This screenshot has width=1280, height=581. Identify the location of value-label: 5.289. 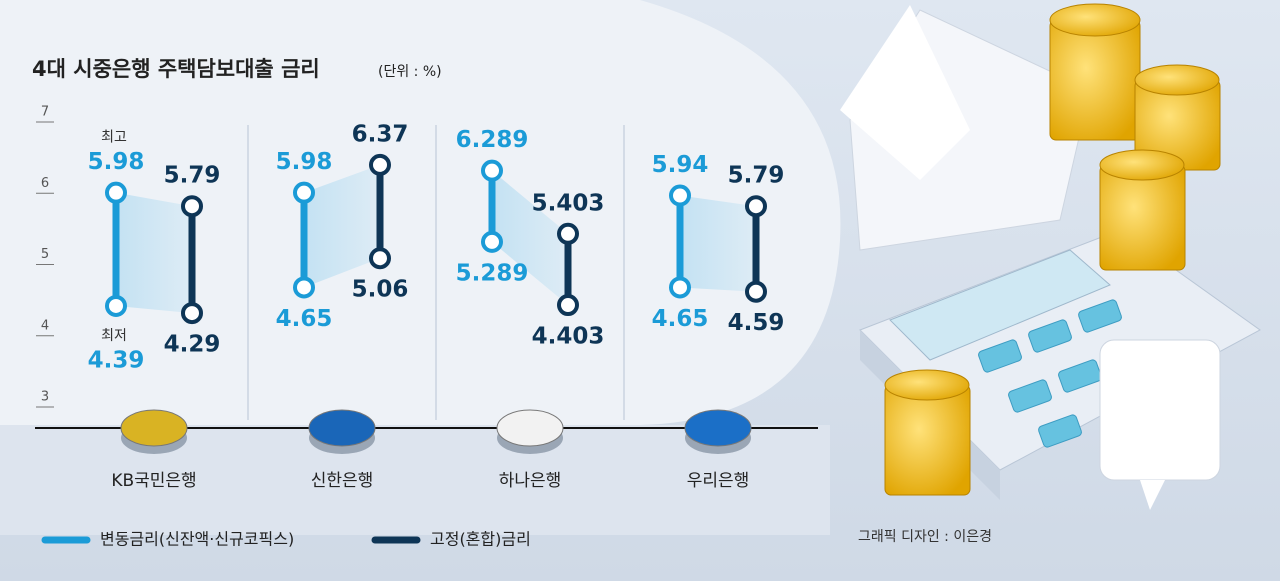
(492, 273).